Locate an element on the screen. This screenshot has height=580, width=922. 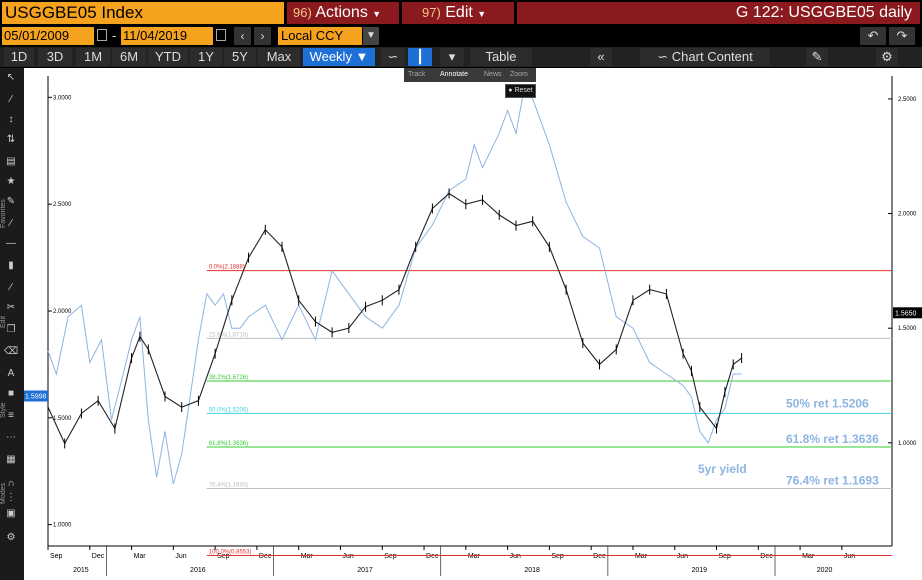
chart-content-button: ∽ Chart Content is located at coordinates (705, 57).